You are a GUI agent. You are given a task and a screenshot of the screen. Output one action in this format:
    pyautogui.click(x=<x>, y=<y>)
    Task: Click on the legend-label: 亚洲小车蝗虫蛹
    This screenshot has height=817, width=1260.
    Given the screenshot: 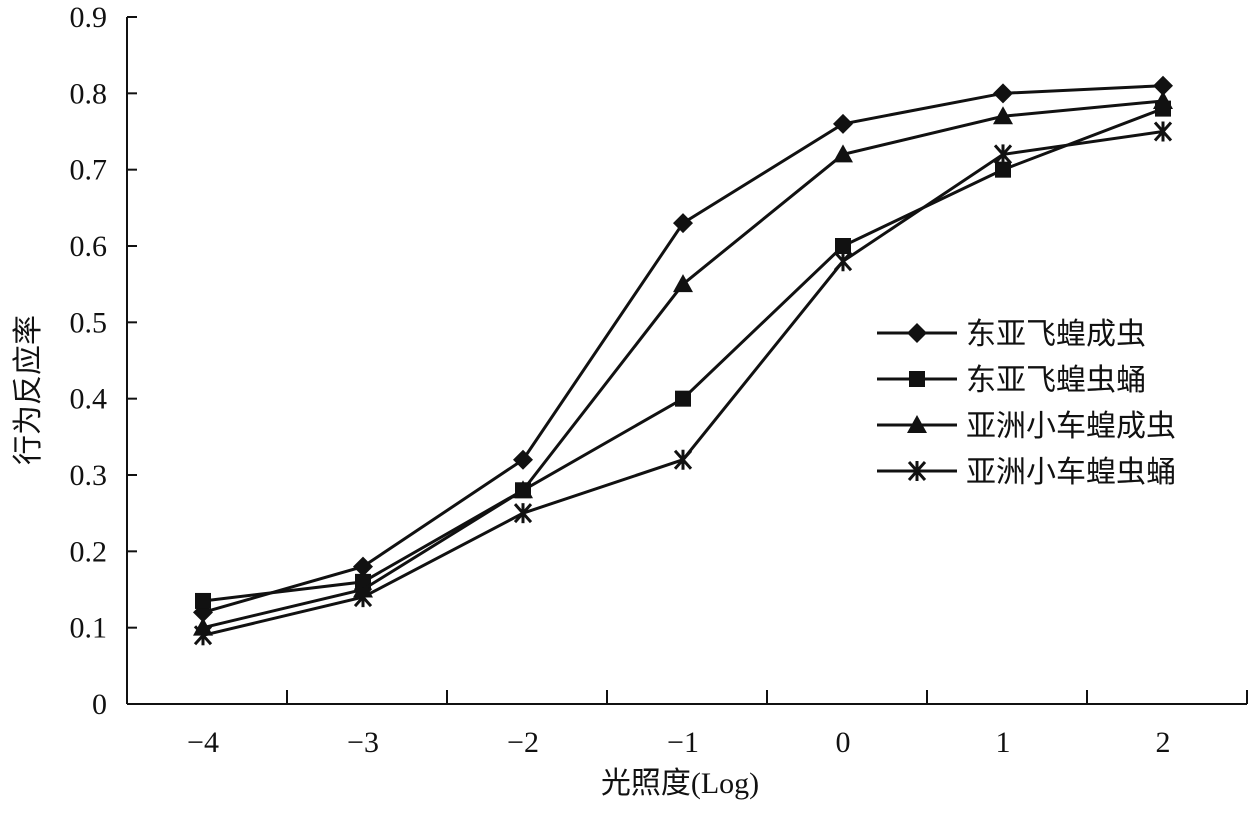 What is the action you would take?
    pyautogui.click(x=1071, y=472)
    